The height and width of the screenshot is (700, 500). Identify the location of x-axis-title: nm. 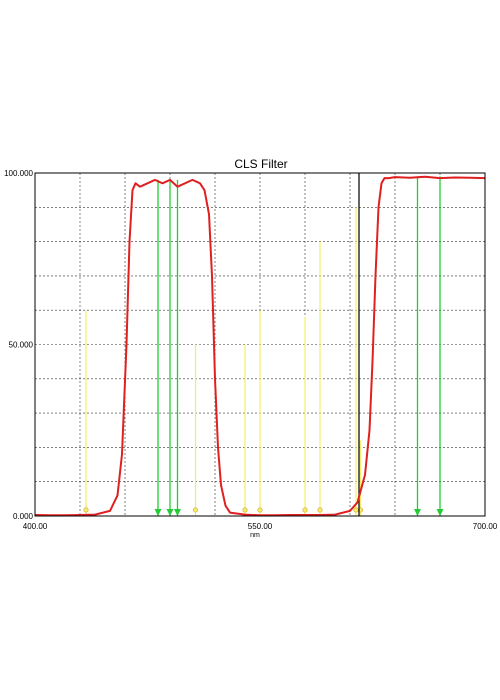
(255, 535).